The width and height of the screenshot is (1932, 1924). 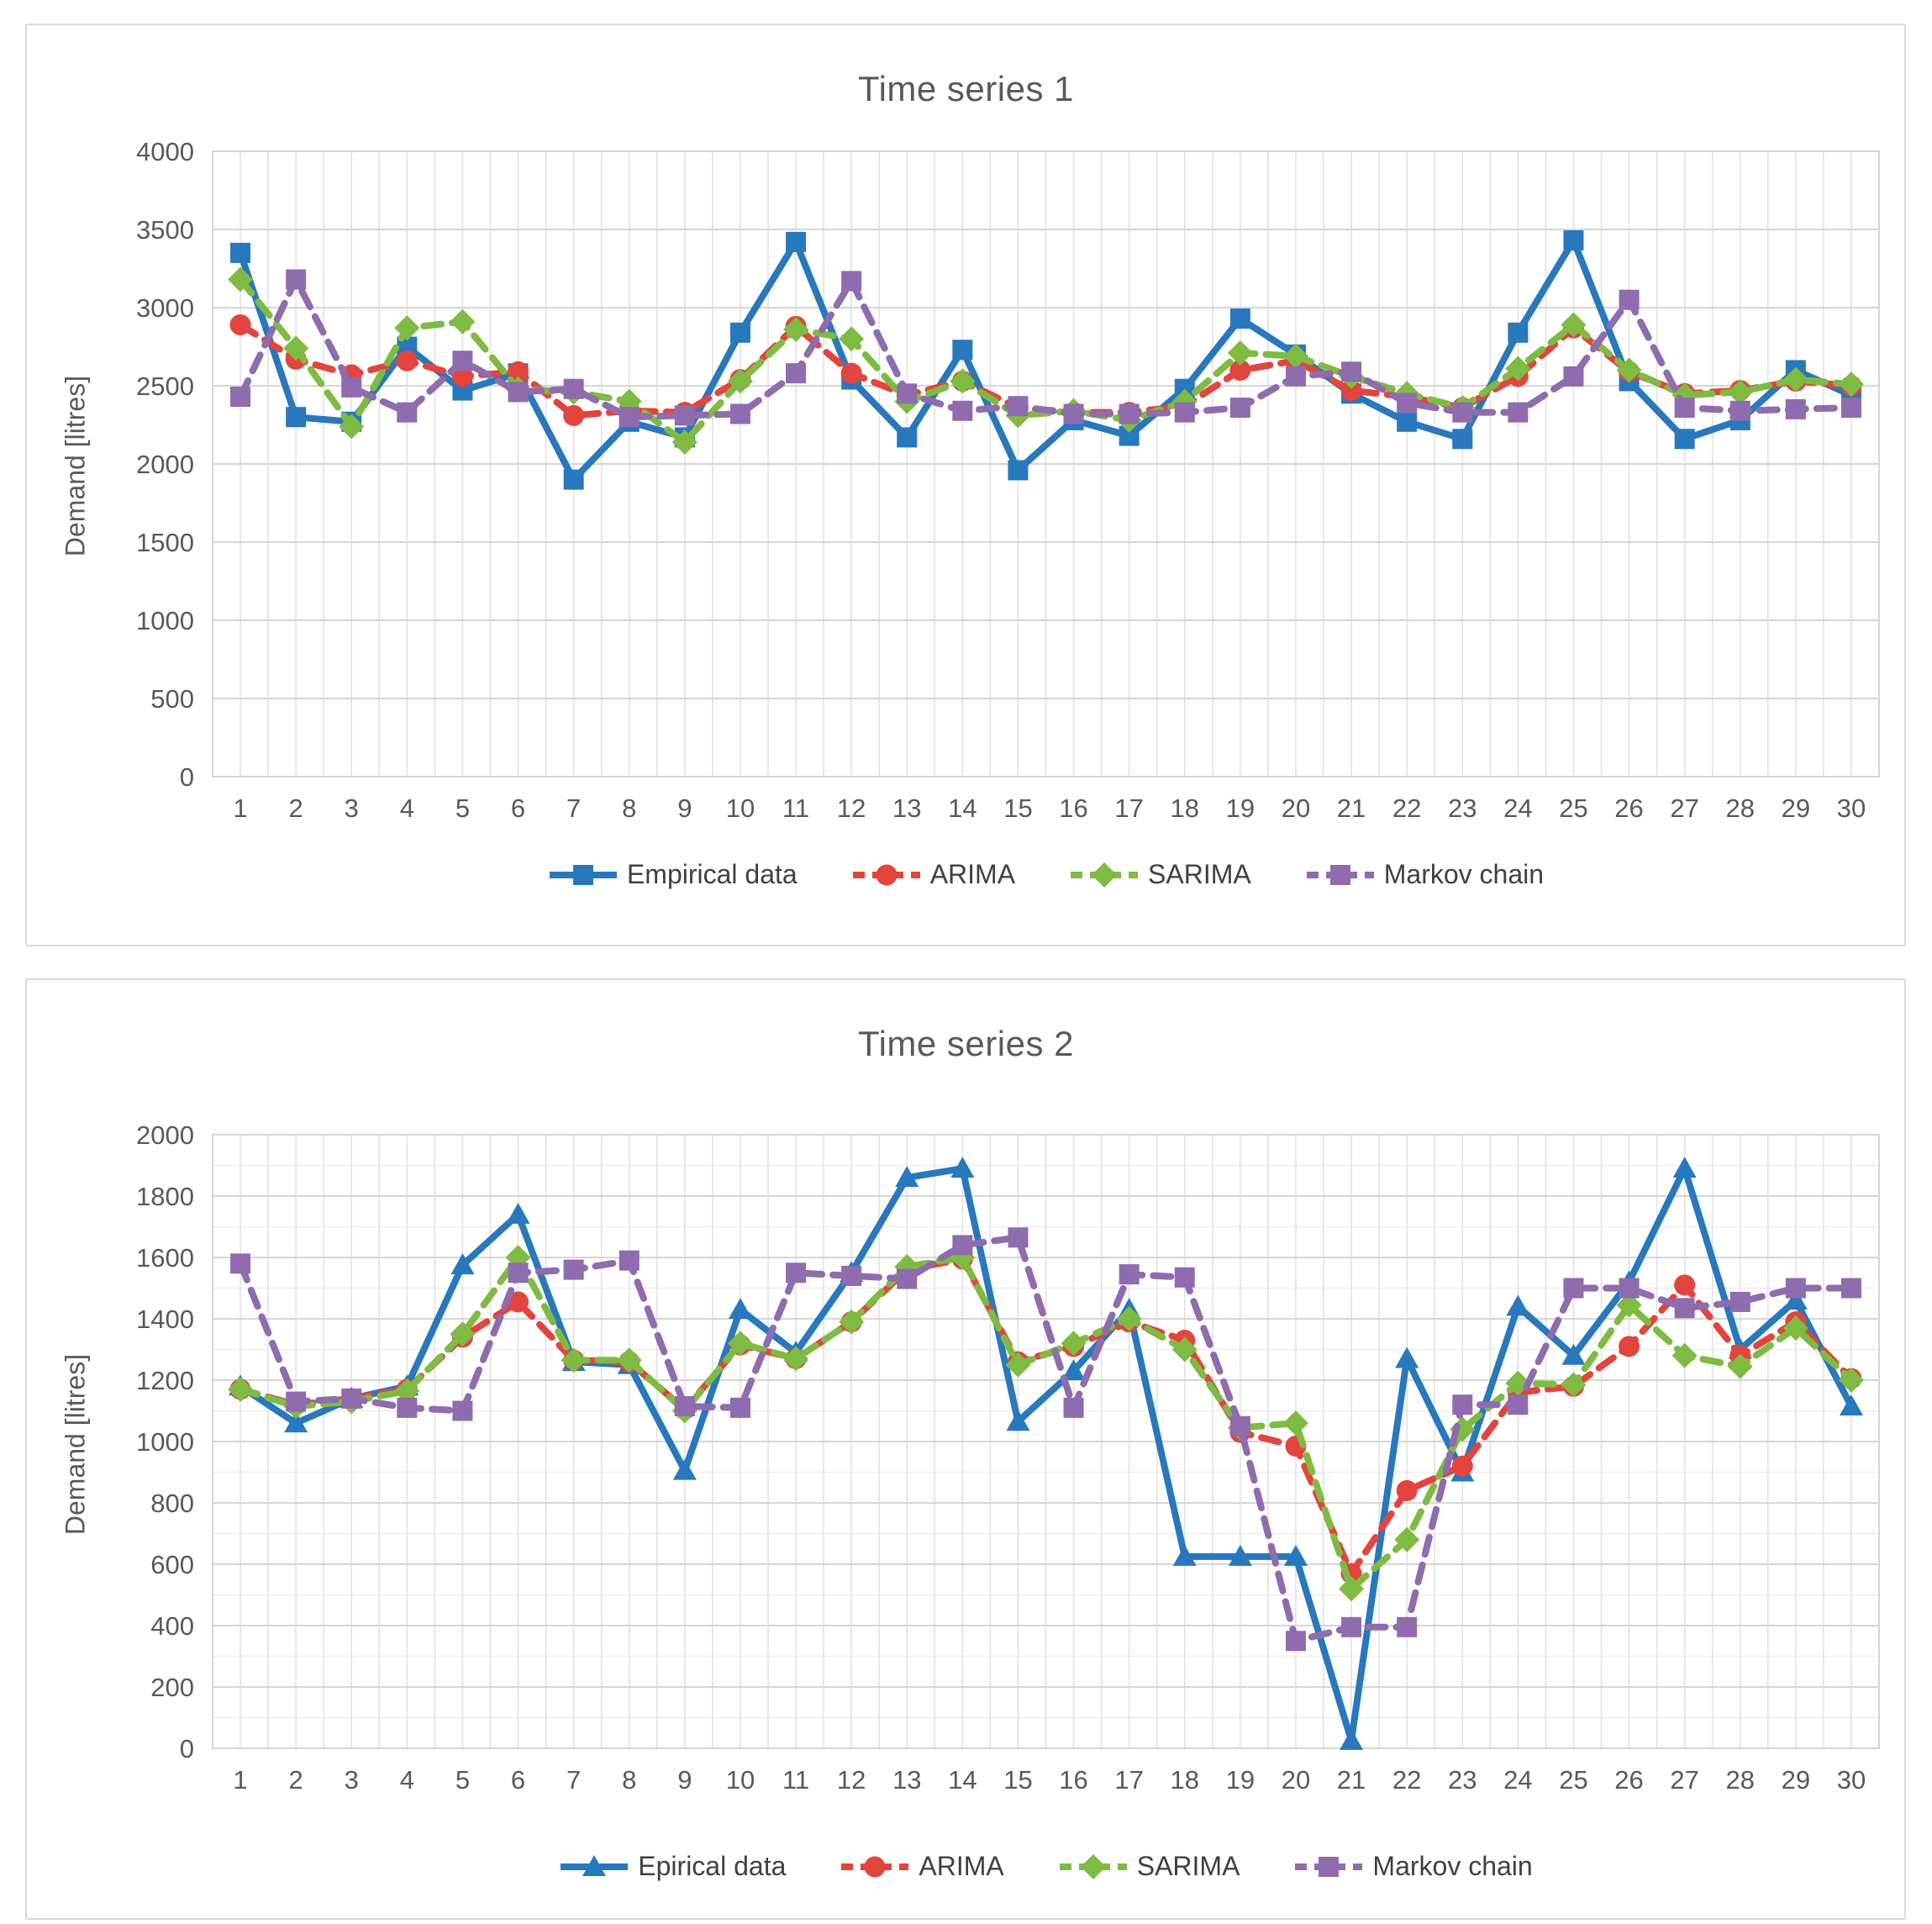 I want to click on y-tick-label: 1600, so click(x=165, y=1258).